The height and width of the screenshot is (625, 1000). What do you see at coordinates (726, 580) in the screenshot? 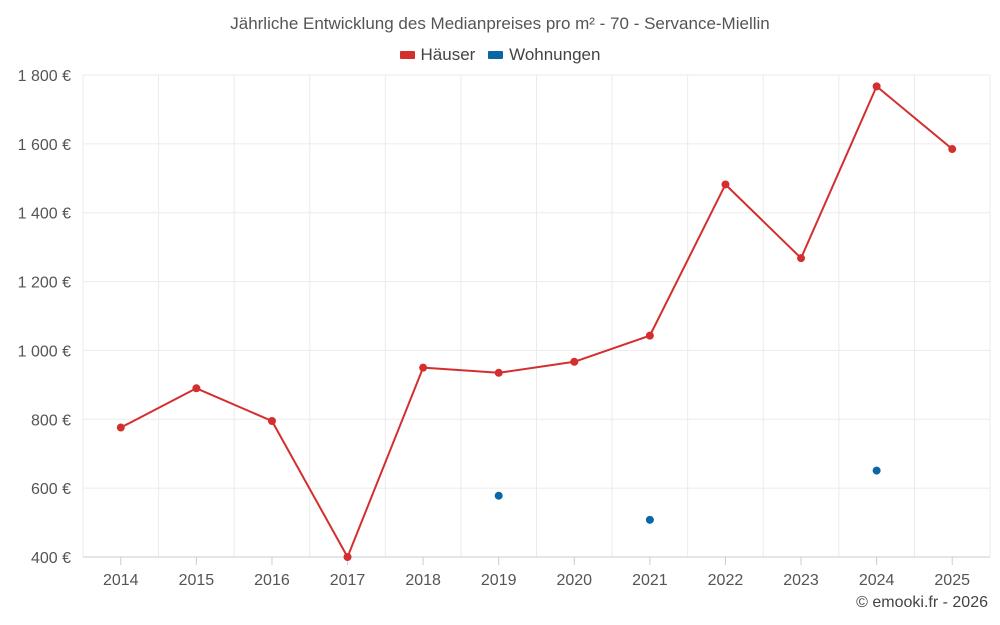
I see `x-tick-label: 2022` at bounding box center [726, 580].